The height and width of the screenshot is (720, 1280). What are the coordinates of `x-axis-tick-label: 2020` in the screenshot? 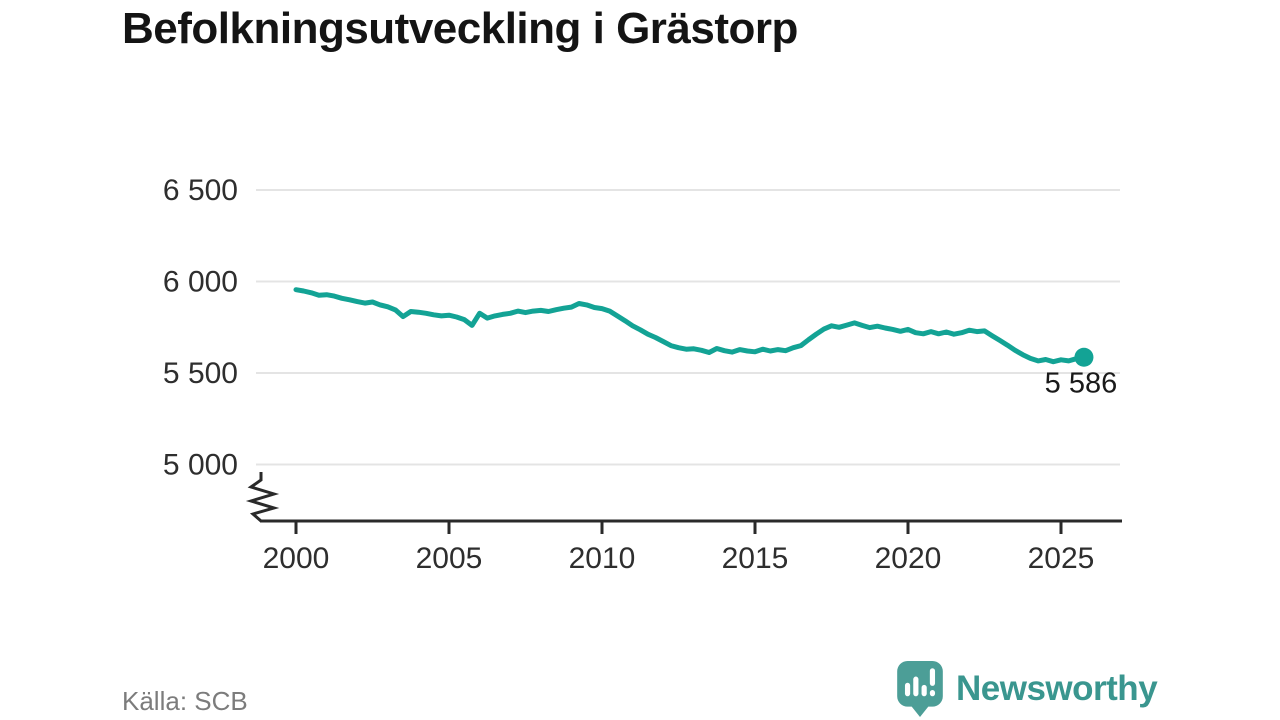 It's located at (908, 558).